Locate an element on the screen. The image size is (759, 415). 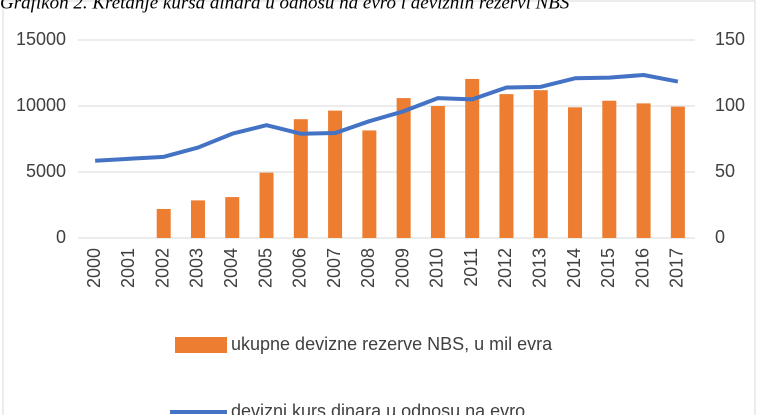
legend-label: devizni kurs dinara u odnosu na evro is located at coordinates (378, 408).